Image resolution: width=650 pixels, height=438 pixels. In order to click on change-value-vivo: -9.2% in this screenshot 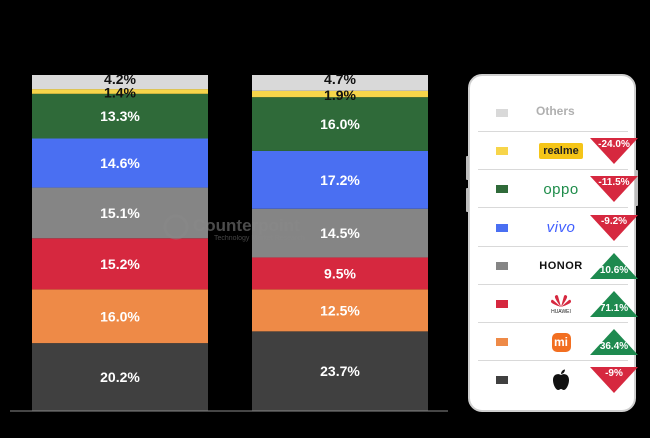, I will do `click(614, 221)`.